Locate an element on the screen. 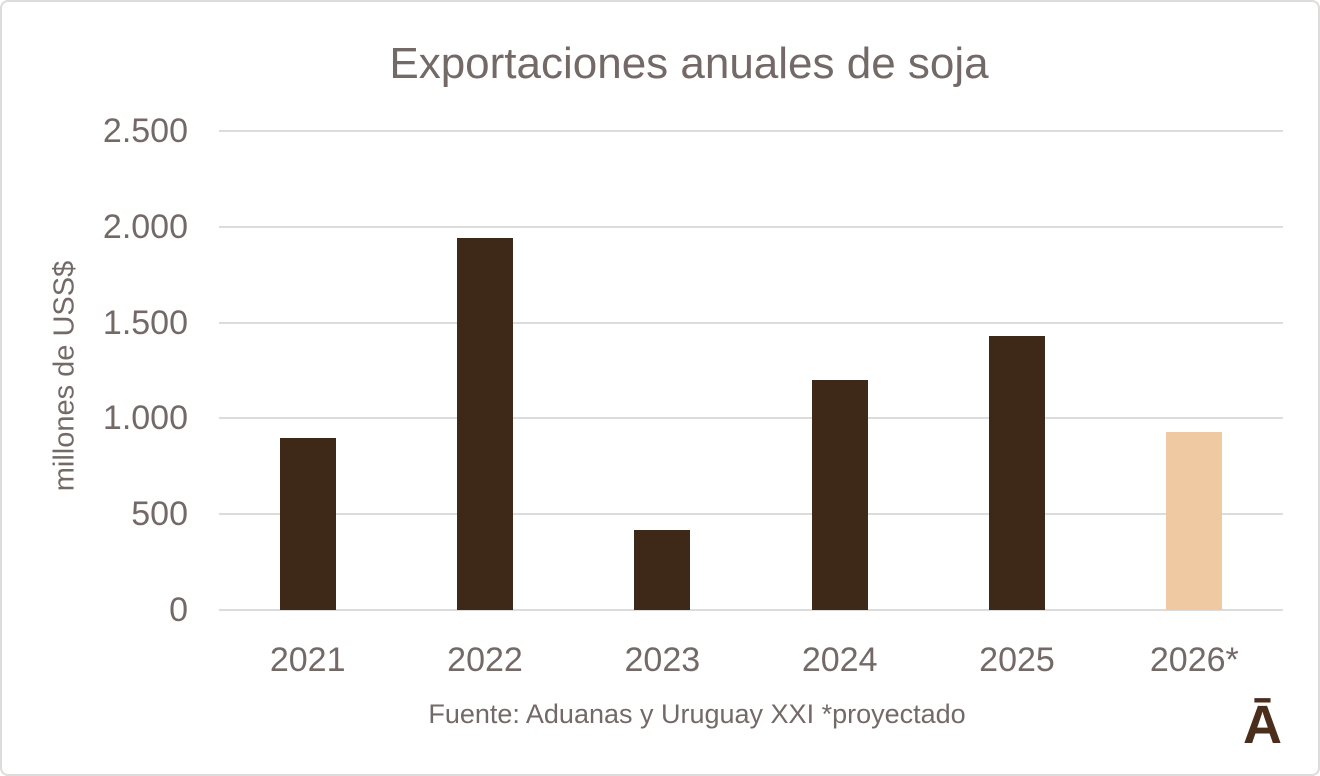 The image size is (1320, 776). x-tick-label: 2021 is located at coordinates (307, 660).